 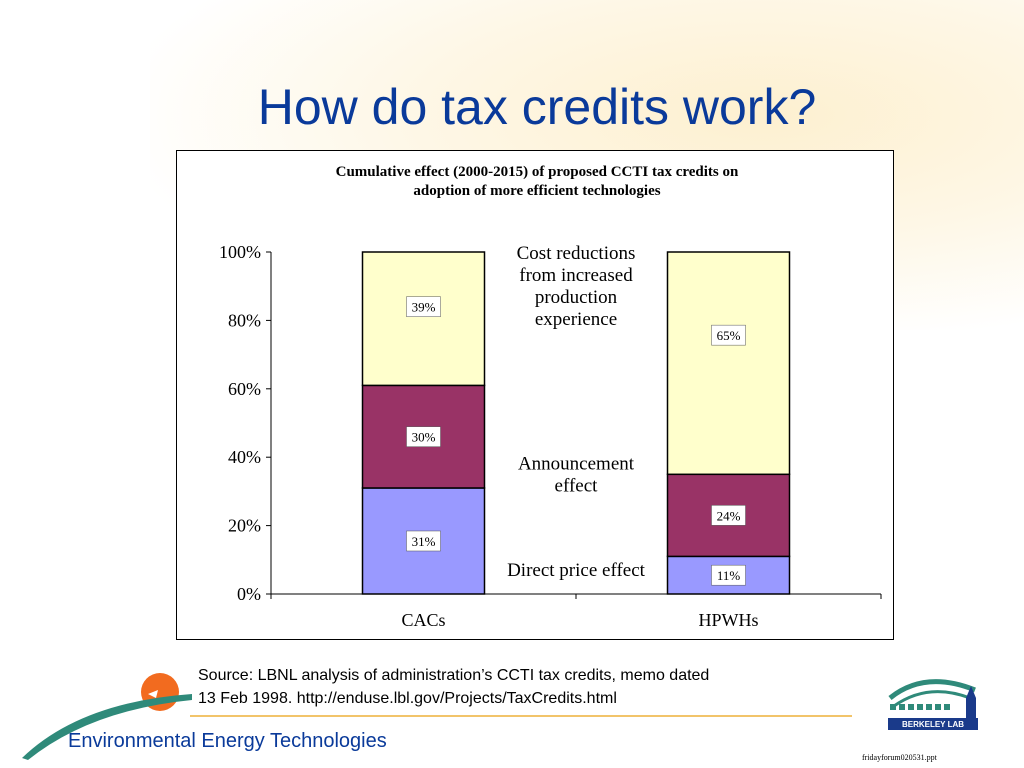 I want to click on logo-banner, so click(x=933, y=724).